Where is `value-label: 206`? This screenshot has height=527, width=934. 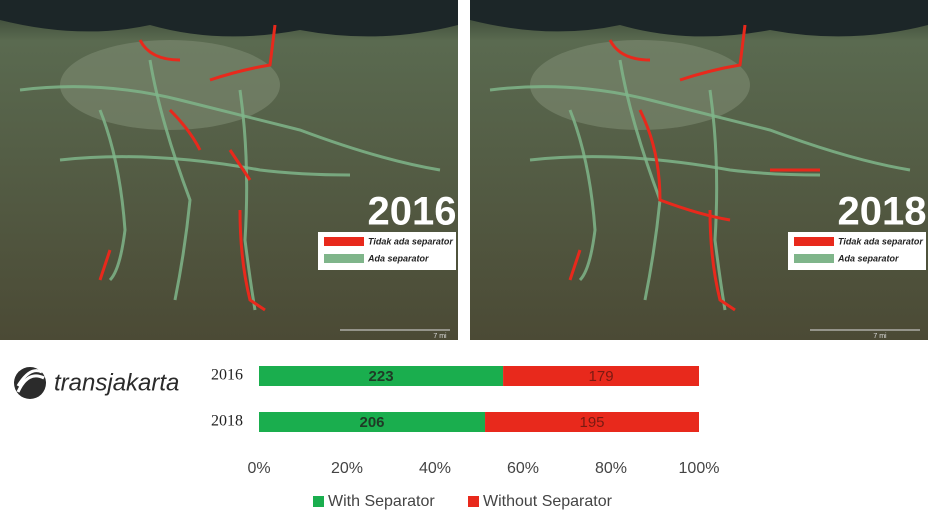 value-label: 206 is located at coordinates (372, 422).